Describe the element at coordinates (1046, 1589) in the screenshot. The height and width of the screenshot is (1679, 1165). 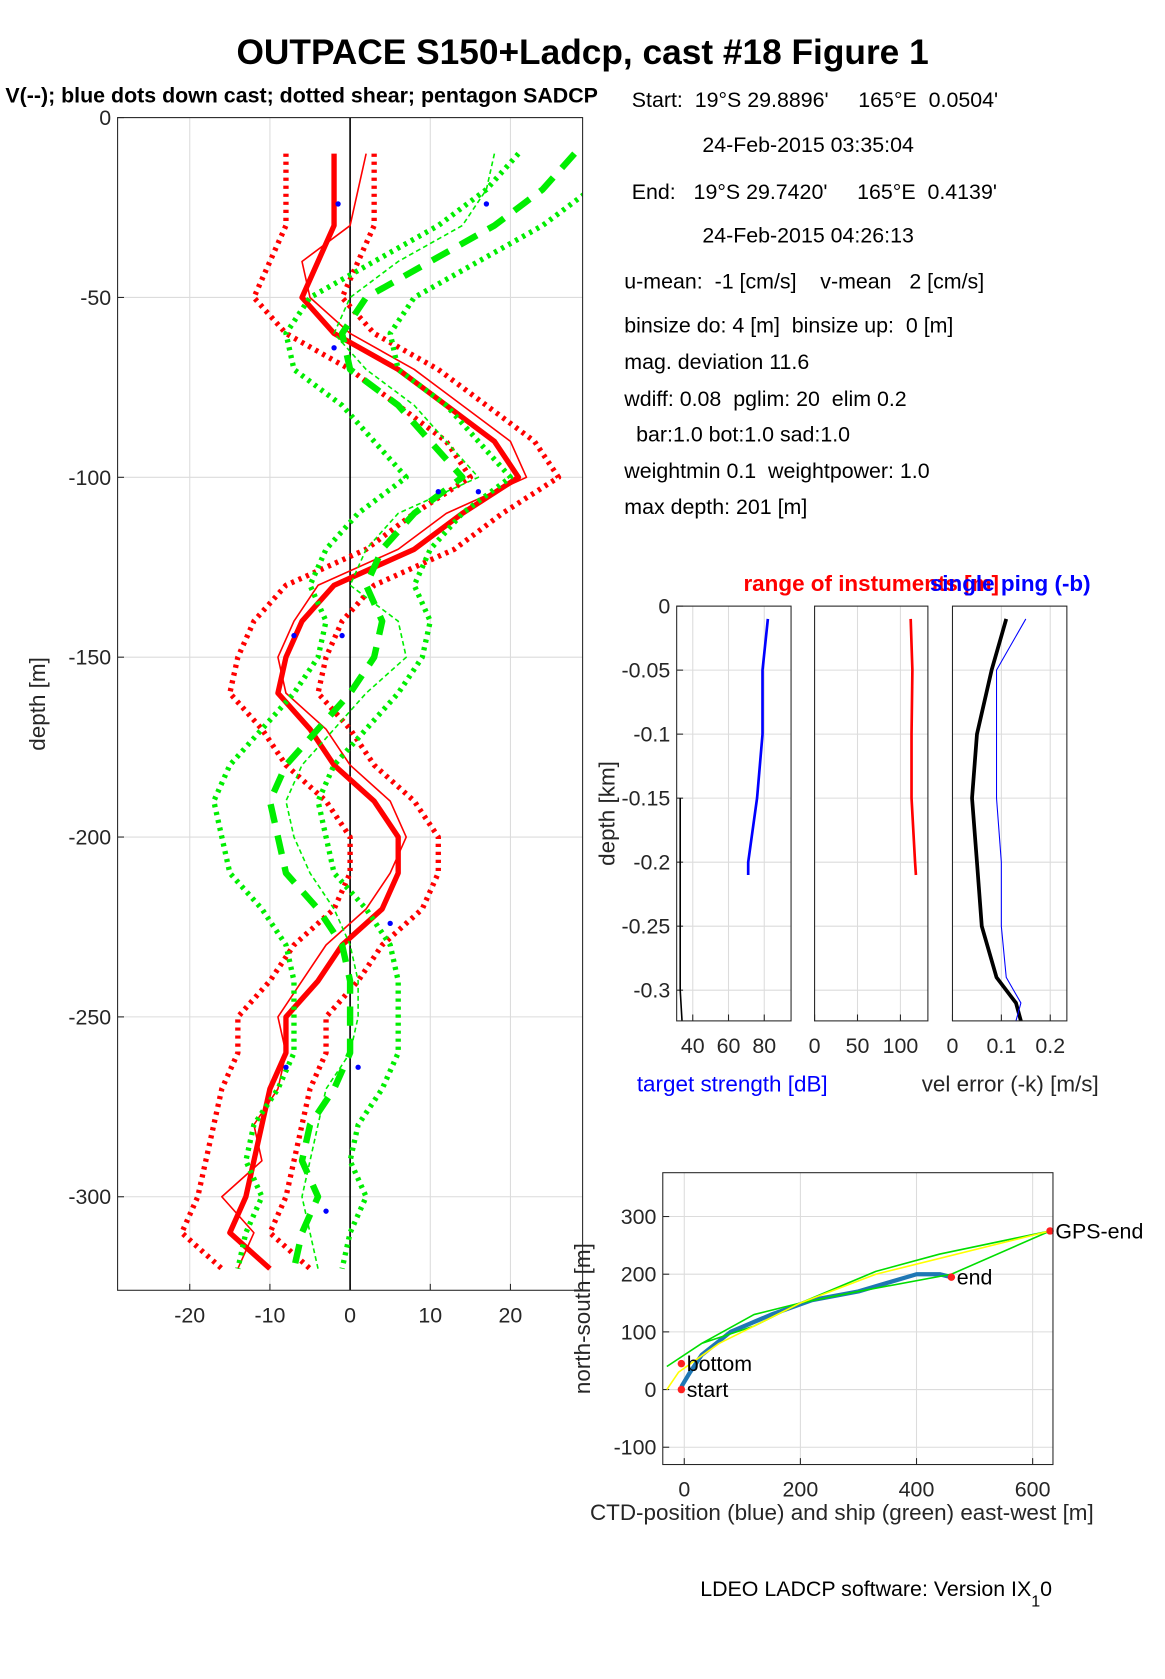
I see `footer-text: 0` at that location.